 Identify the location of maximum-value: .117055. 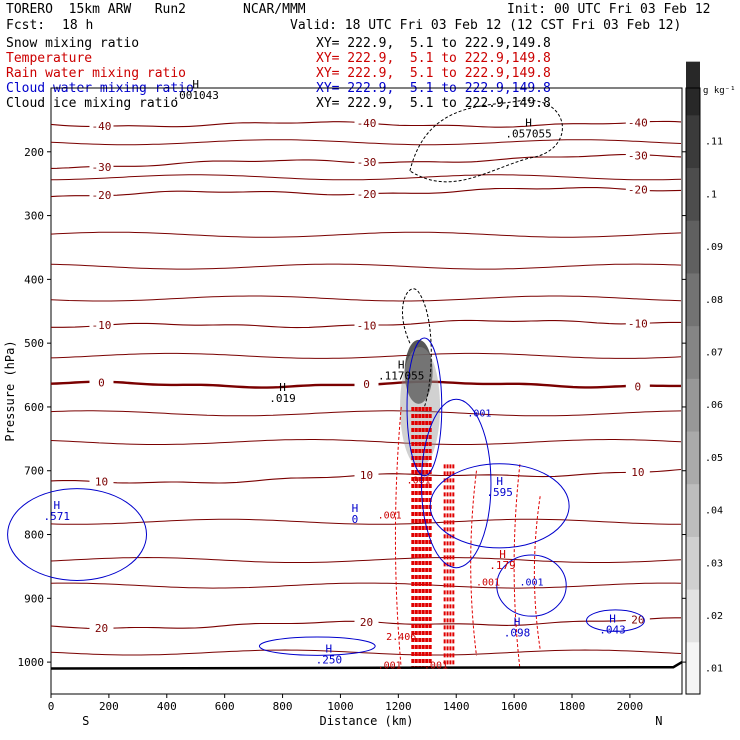
(401, 376).